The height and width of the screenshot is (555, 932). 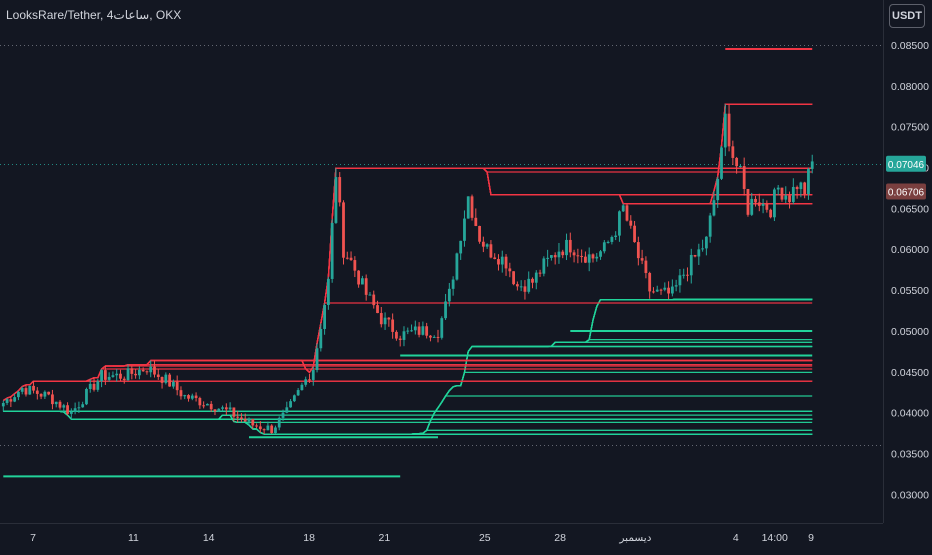 What do you see at coordinates (906, 193) in the screenshot?
I see `reference-price-badge-label: 0.06706` at bounding box center [906, 193].